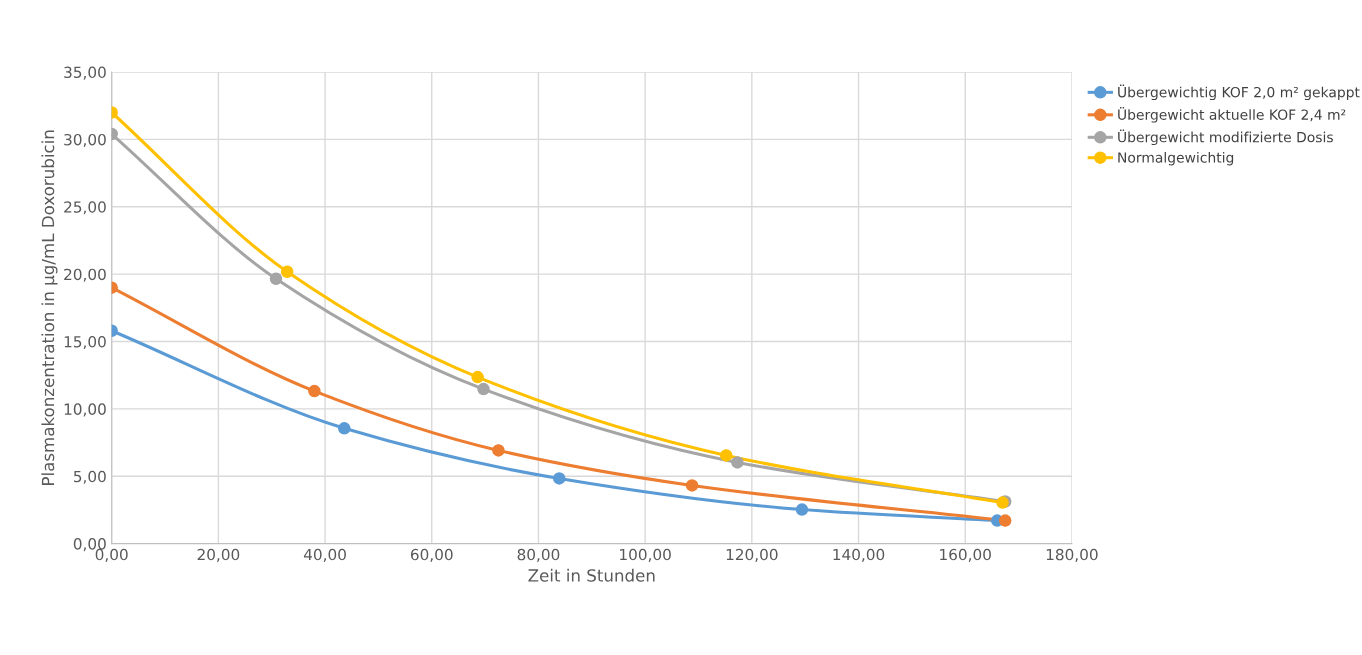  What do you see at coordinates (1072, 555) in the screenshot?
I see `x-tick-label: 180,00` at bounding box center [1072, 555].